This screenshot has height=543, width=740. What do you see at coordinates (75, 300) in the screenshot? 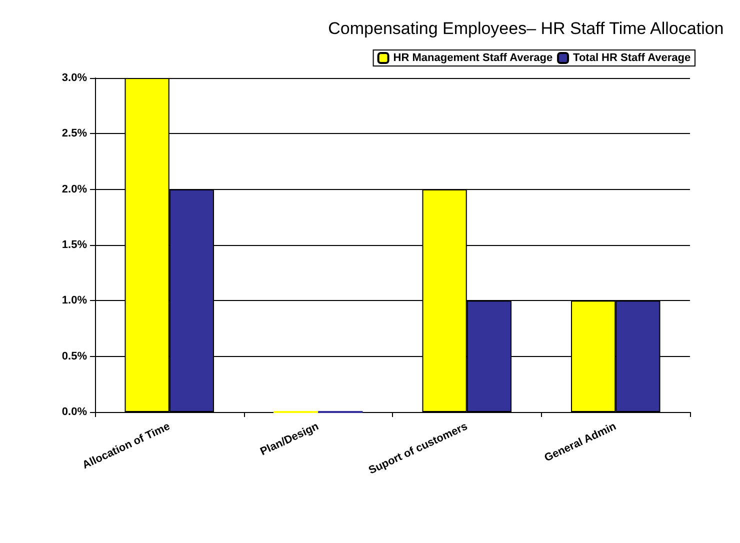
I see `y-tick-label: 1.0%` at bounding box center [75, 300].